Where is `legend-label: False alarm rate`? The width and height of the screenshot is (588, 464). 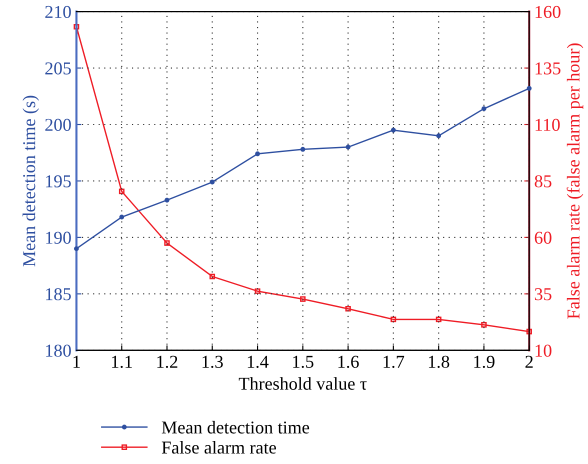
legend-label: False alarm rate is located at coordinates (219, 447).